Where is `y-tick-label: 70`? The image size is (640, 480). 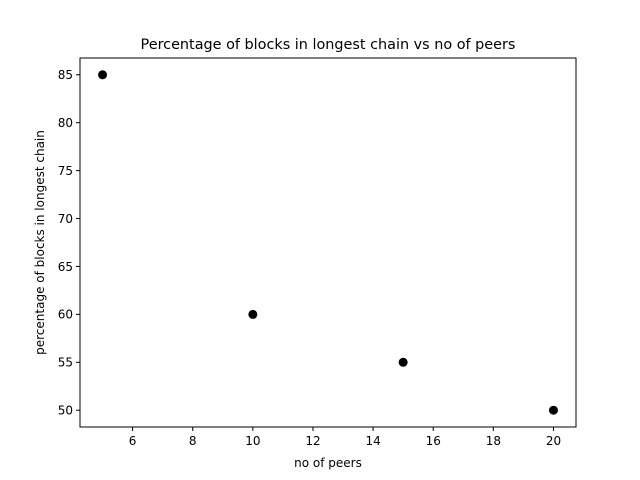
y-tick-label: 70 is located at coordinates (65, 219).